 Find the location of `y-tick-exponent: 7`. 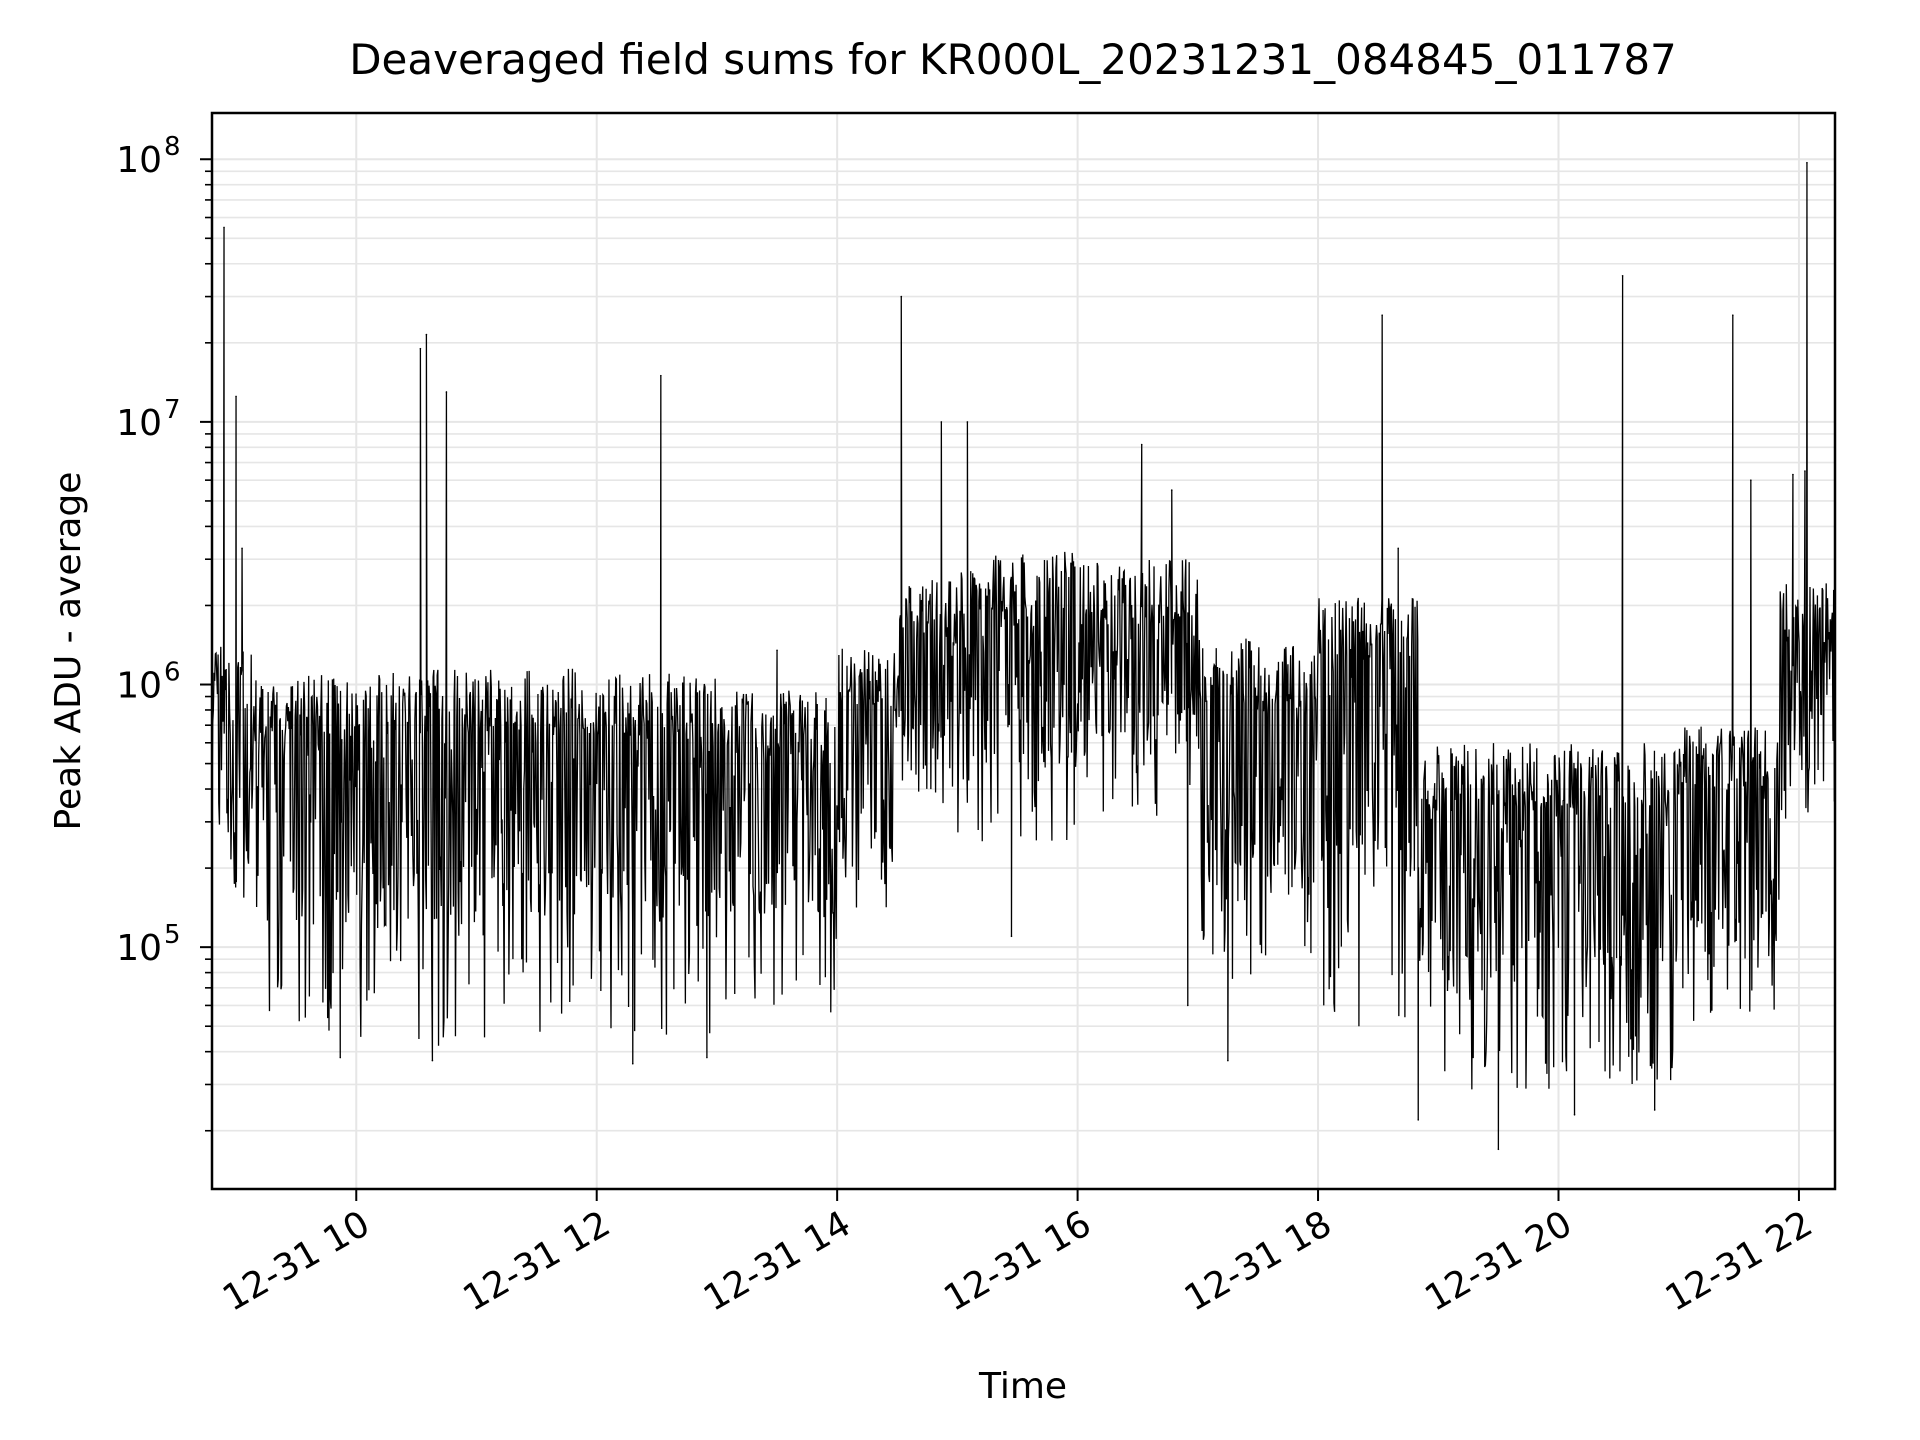

y-tick-exponent: 7 is located at coordinates (172, 410).